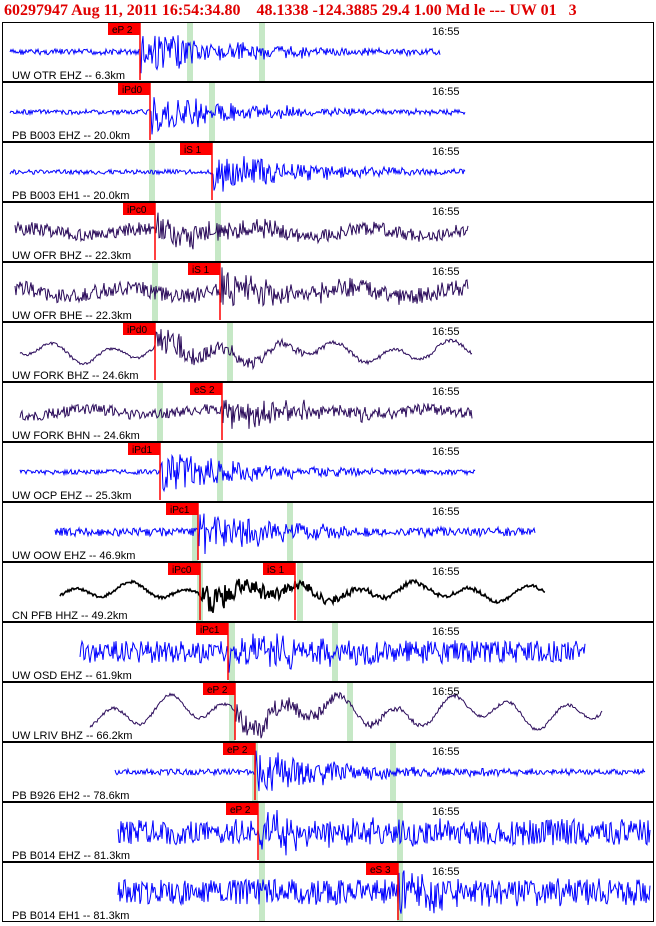 This screenshot has height=926, width=656. Describe the element at coordinates (548, 10) in the screenshot. I see `event-version: 01` at that location.